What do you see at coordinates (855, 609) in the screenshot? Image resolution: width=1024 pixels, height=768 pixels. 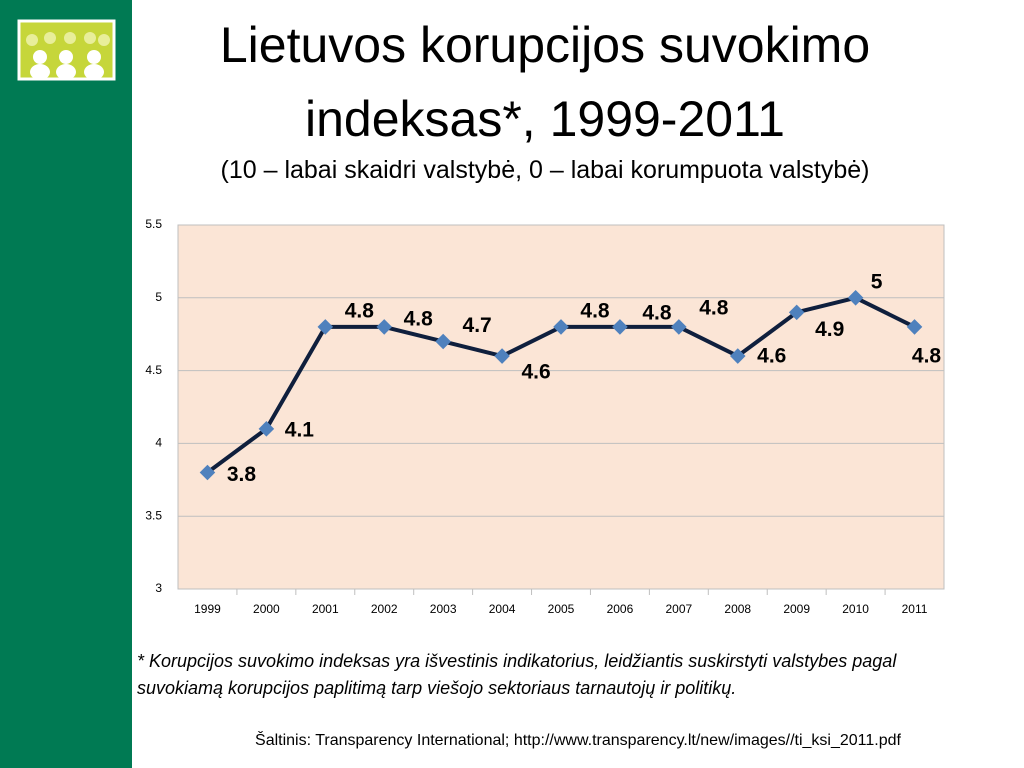 I see `x-tick-label: 2010` at bounding box center [855, 609].